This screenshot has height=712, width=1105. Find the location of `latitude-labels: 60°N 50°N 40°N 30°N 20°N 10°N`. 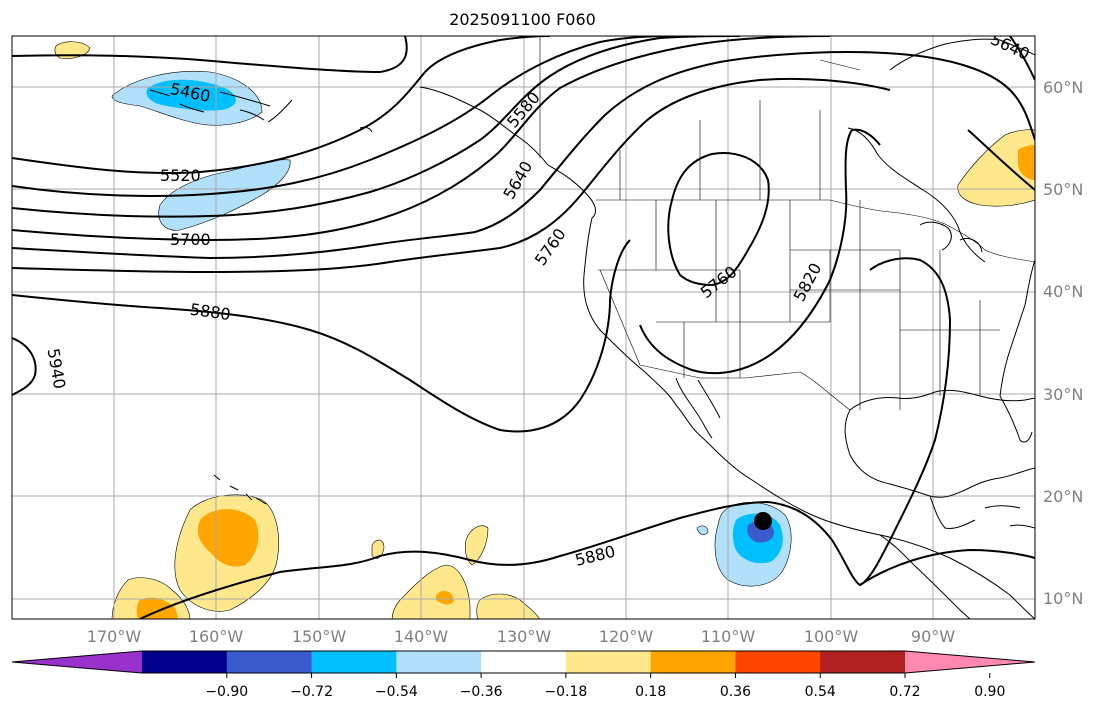

latitude-labels: 60°N 50°N 40°N 30°N 20°N 10°N is located at coordinates (1063, 343).